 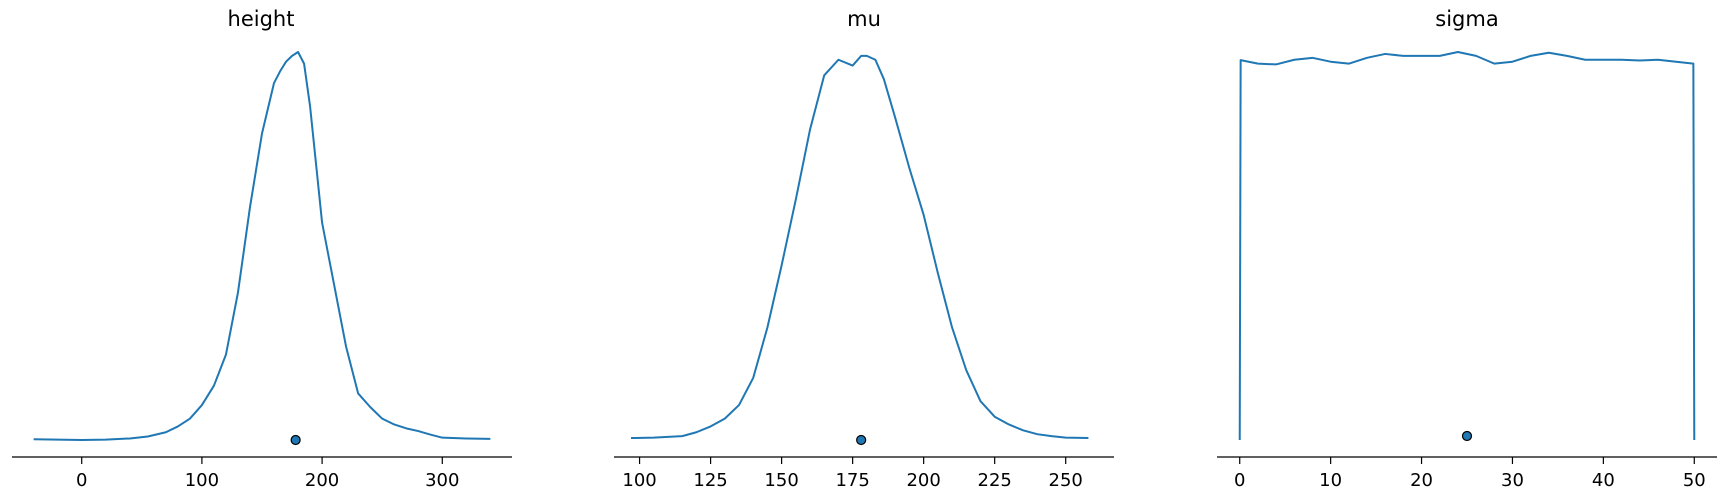 What do you see at coordinates (864, 19) in the screenshot?
I see `panel-title: mu` at bounding box center [864, 19].